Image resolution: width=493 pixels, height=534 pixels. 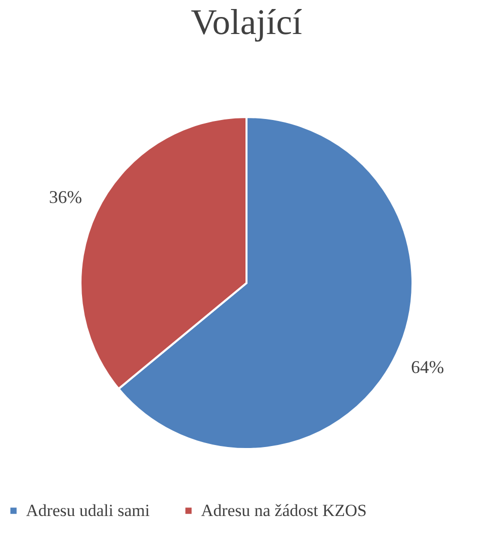 What do you see at coordinates (65, 196) in the screenshot?
I see `data-label: 36%` at bounding box center [65, 196].